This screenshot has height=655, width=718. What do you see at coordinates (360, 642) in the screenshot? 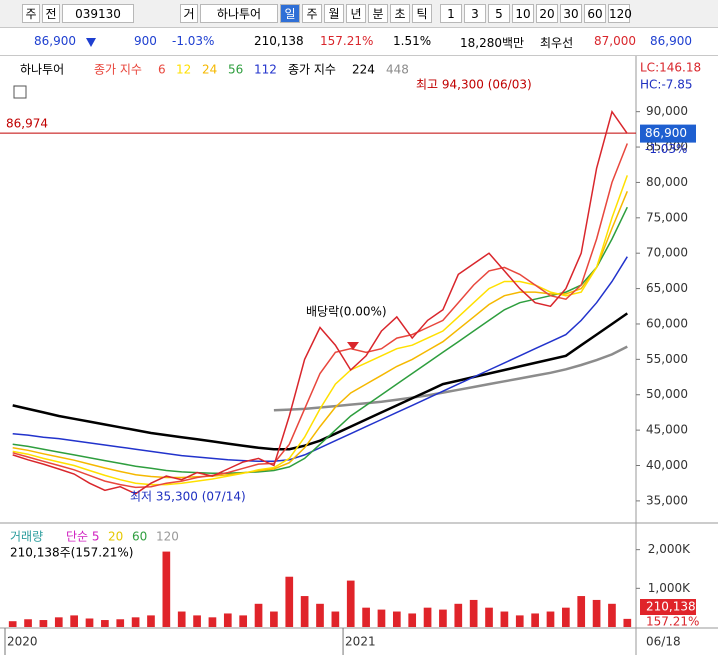
I see `x-tick-label: 2021` at bounding box center [360, 642].